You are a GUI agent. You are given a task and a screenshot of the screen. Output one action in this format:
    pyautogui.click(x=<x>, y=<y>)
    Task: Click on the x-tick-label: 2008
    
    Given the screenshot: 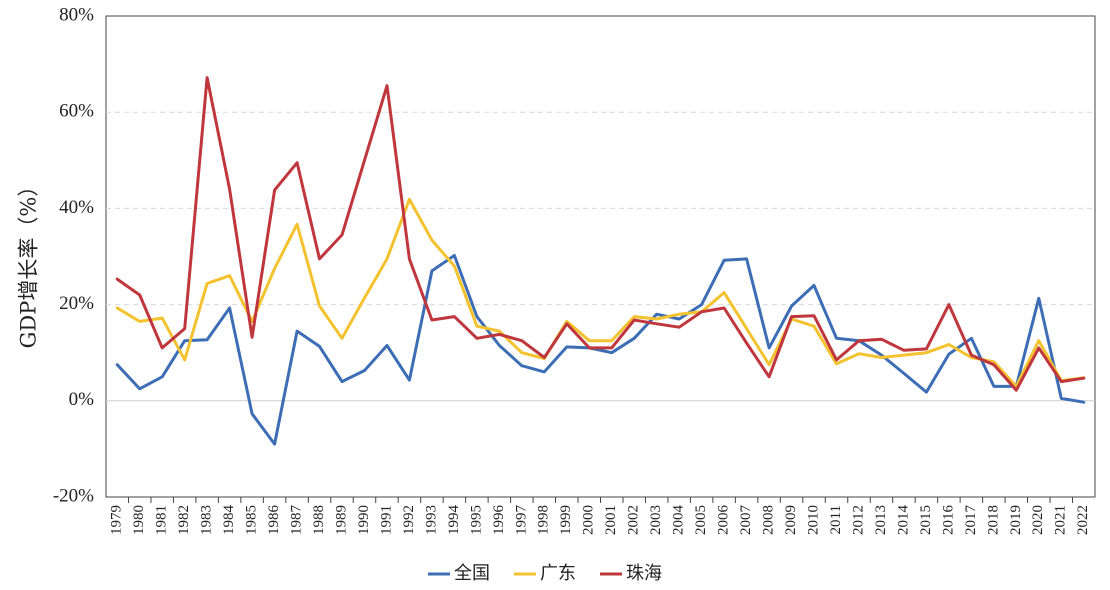 What is the action you would take?
    pyautogui.click(x=769, y=520)
    